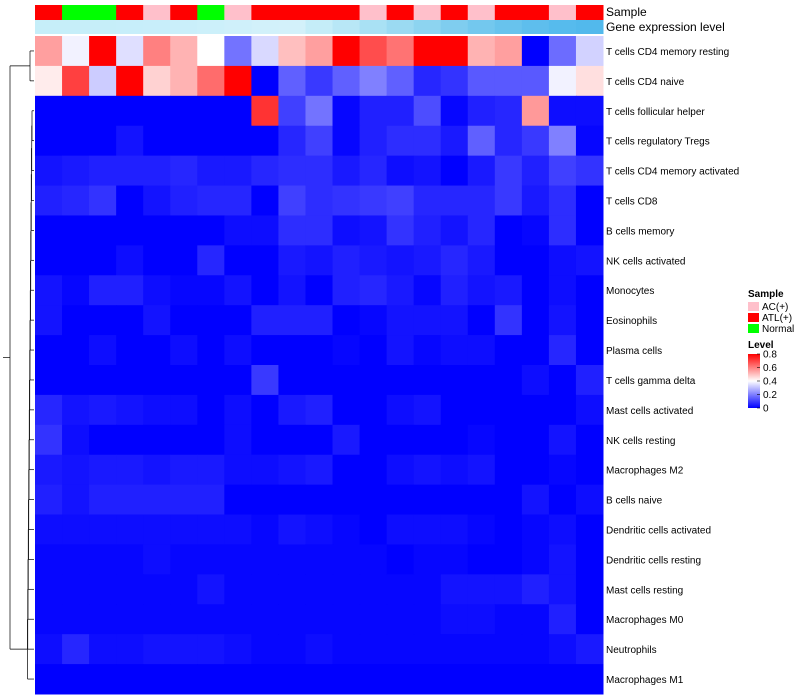 The image size is (800, 700). Describe the element at coordinates (645, 82) in the screenshot. I see `row-label: T cells CD4 naive` at that location.